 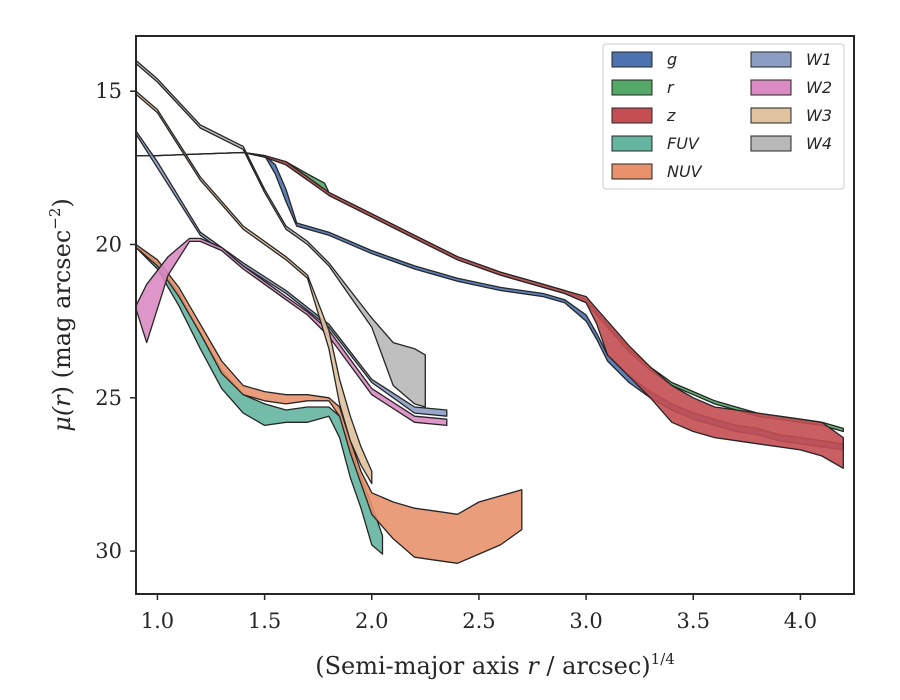 What do you see at coordinates (533, 666) in the screenshot?
I see `x-axis-title-variable: r` at bounding box center [533, 666].